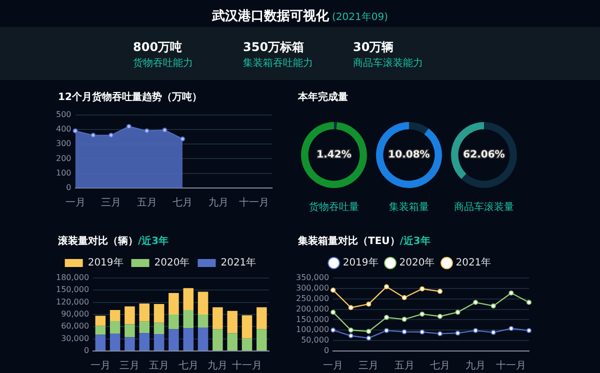 The width and height of the screenshot is (600, 373). I want to click on legend-label: 2019年, so click(106, 262).